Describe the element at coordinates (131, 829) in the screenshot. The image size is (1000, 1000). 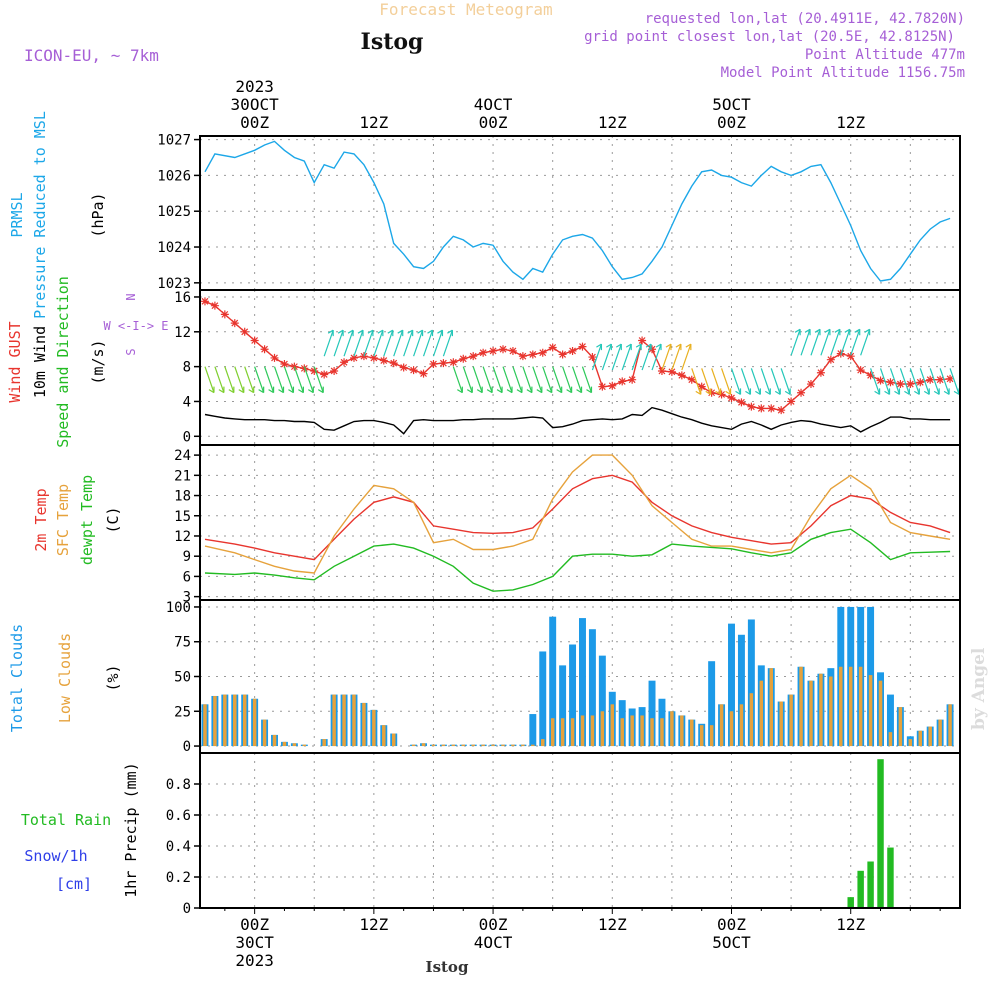
I see `precip-axis-label: 1hr Precip (mm)` at that location.